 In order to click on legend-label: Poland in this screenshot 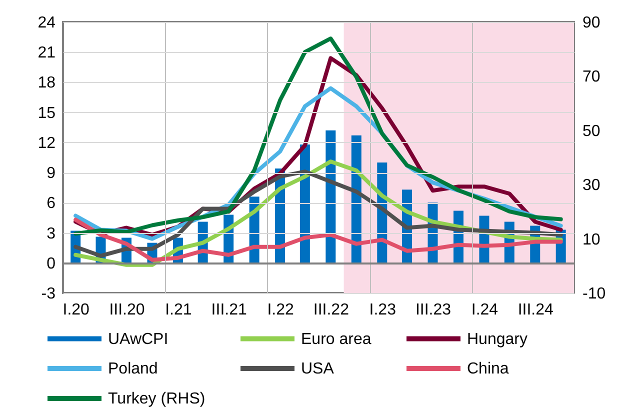, I will do `click(133, 369)`.